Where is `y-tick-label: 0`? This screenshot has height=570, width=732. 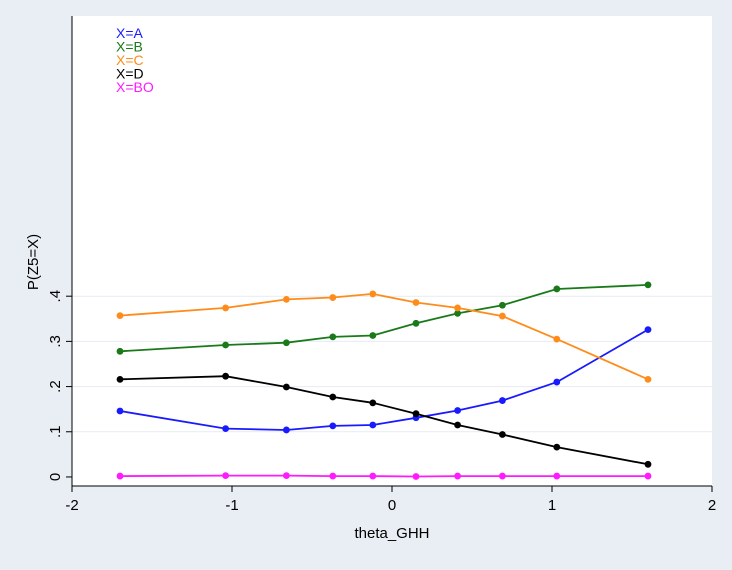
y-tick-label: 0 is located at coordinates (55, 477).